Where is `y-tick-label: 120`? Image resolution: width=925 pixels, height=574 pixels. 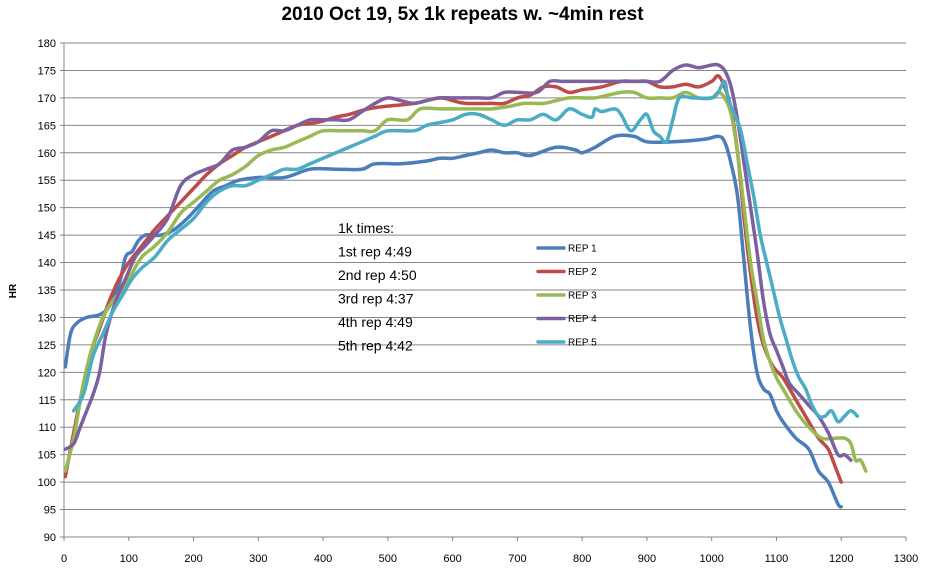
y-tick-label: 120 is located at coordinates (47, 373).